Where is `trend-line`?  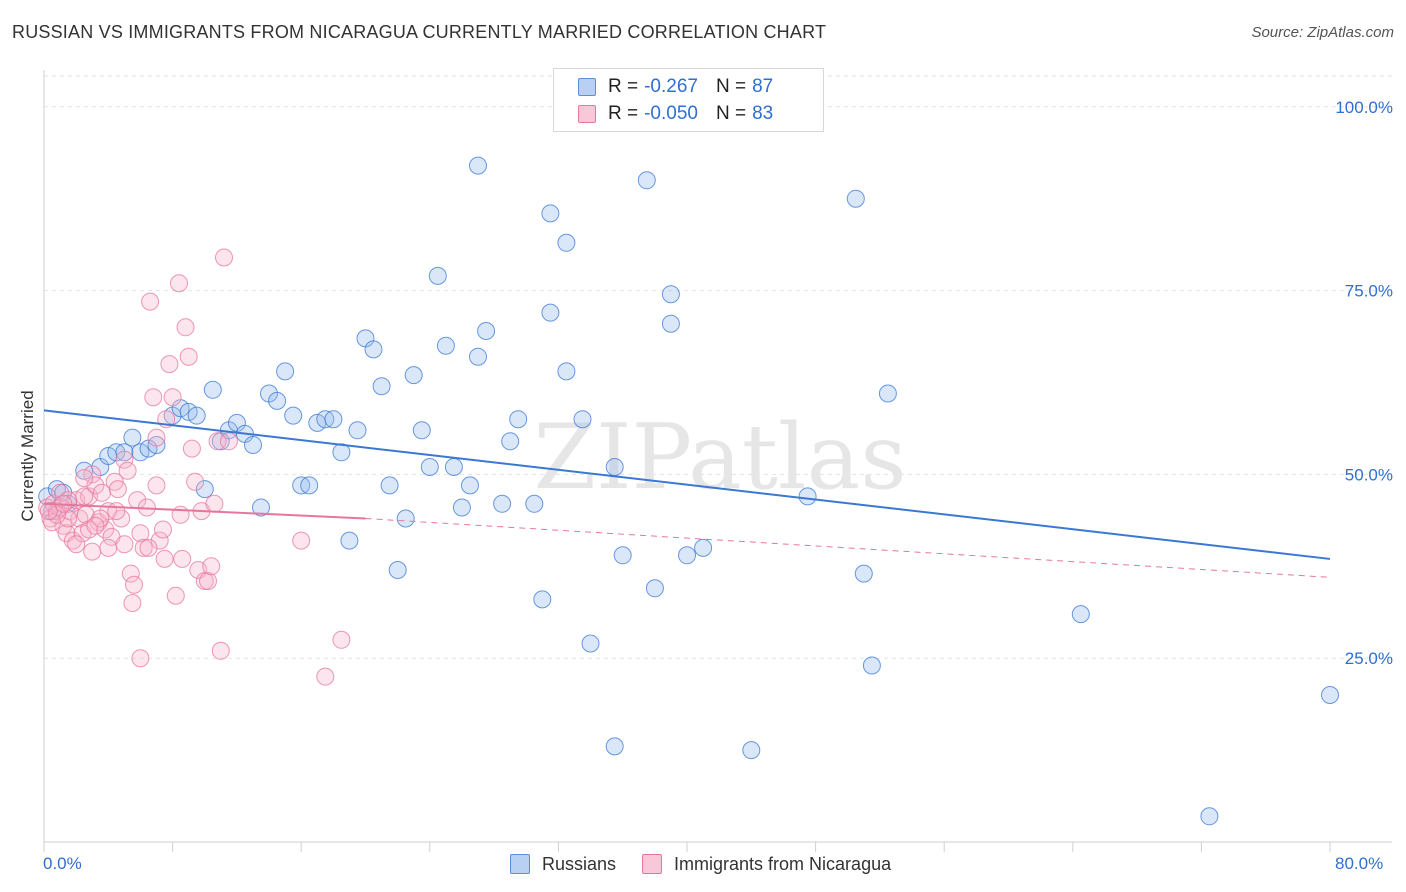
trend-line is located at coordinates (204, 511).